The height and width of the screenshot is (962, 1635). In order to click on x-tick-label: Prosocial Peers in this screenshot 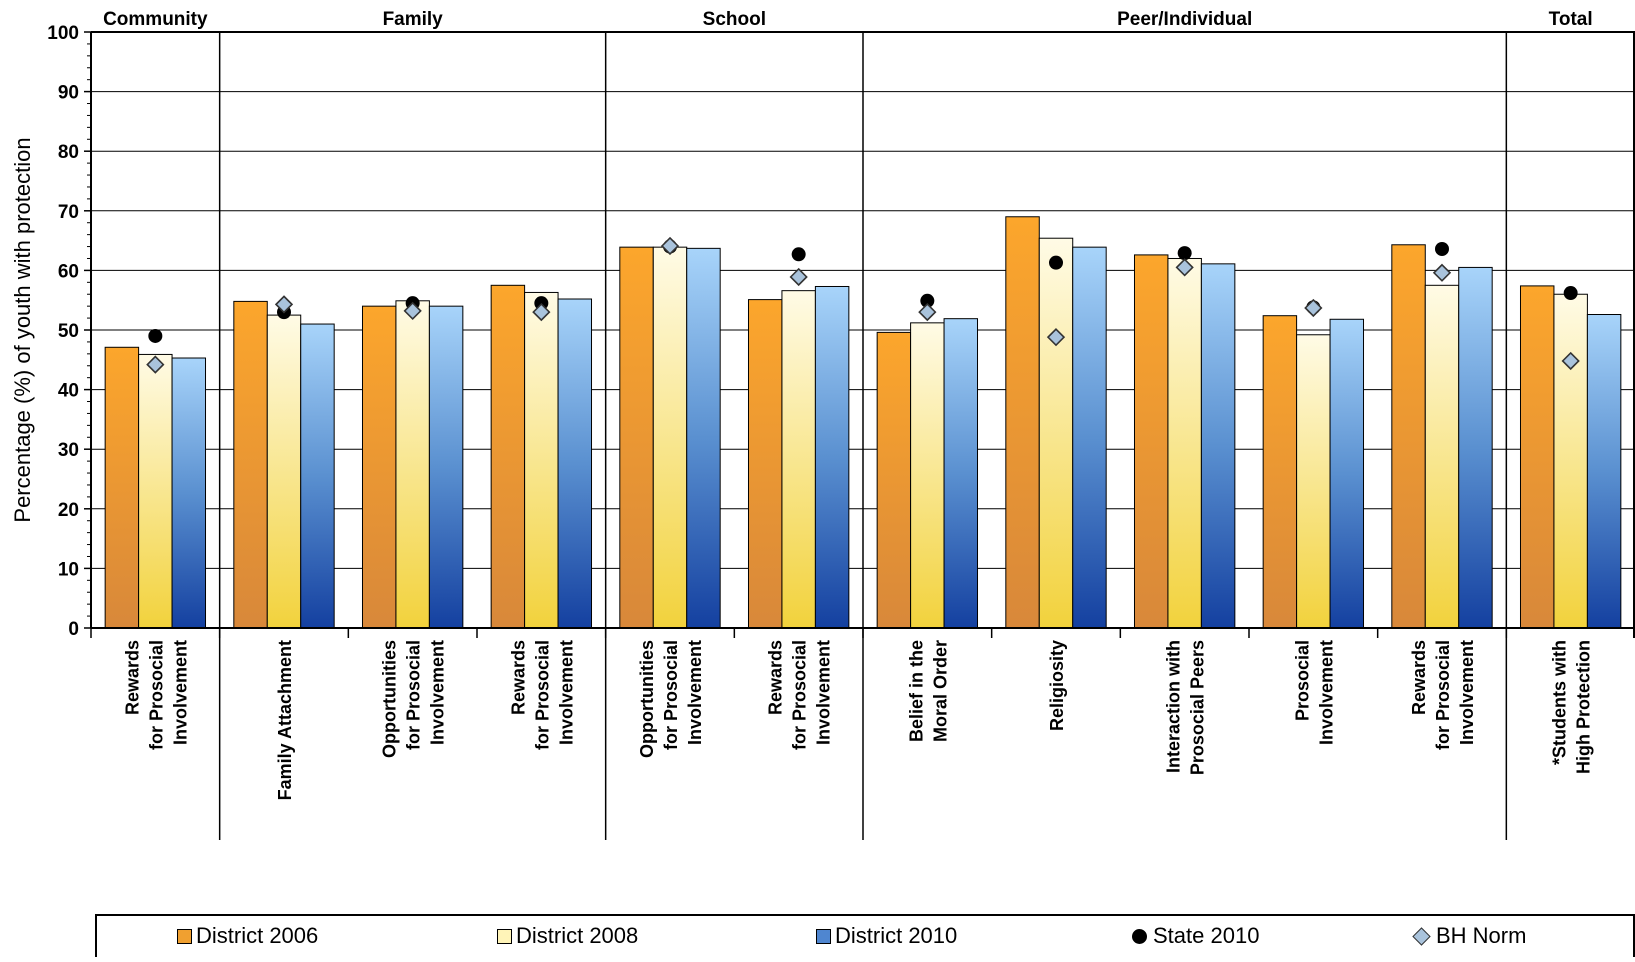, I will do `click(1198, 707)`.